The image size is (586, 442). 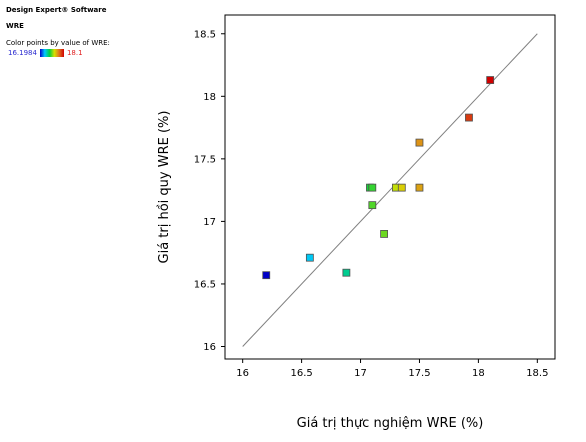 I want to click on x-tick-label: 16.5, so click(x=301, y=373).